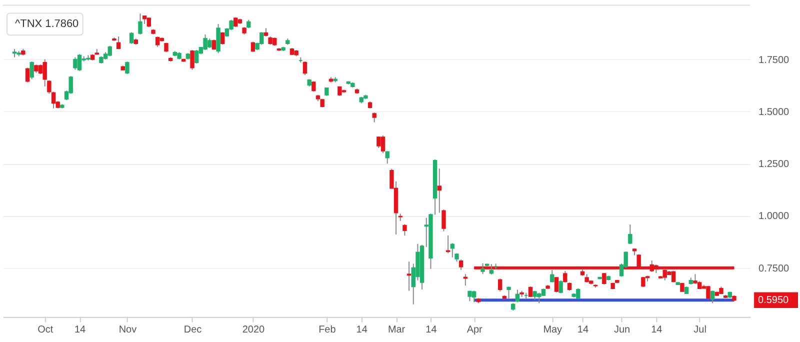  Describe the element at coordinates (253, 330) in the screenshot. I see `x-tick-label: 2020` at that location.